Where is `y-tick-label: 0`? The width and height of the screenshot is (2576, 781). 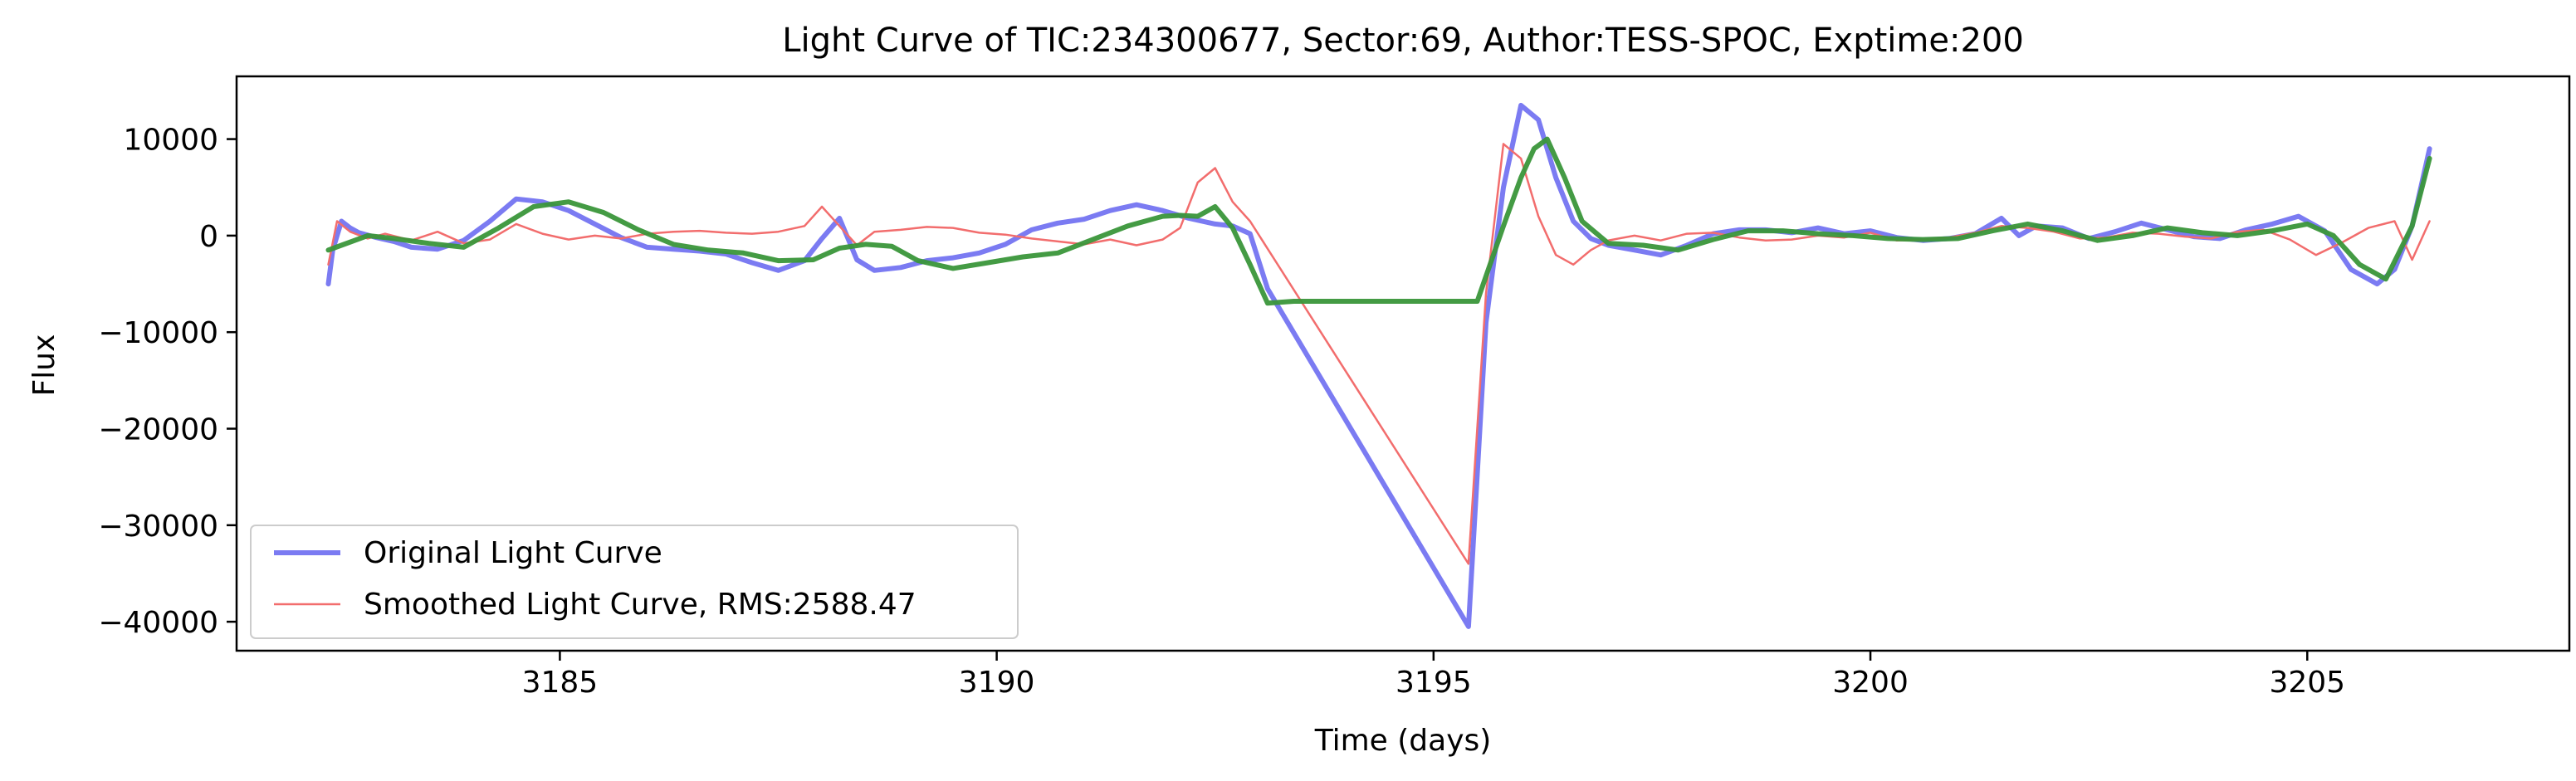 y-tick-label: 0 is located at coordinates (208, 237).